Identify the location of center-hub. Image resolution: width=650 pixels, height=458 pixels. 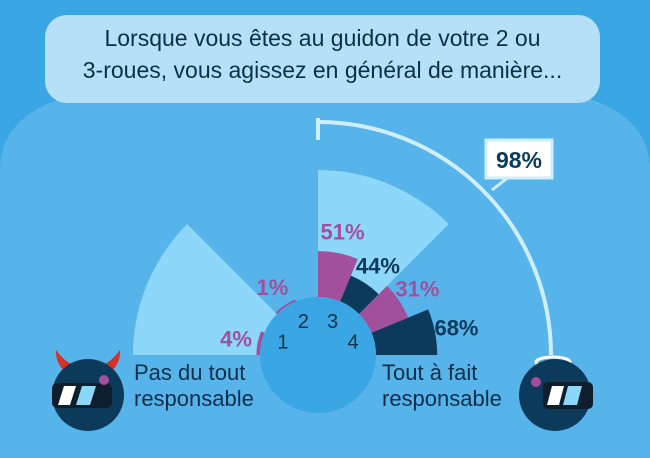
(318, 355).